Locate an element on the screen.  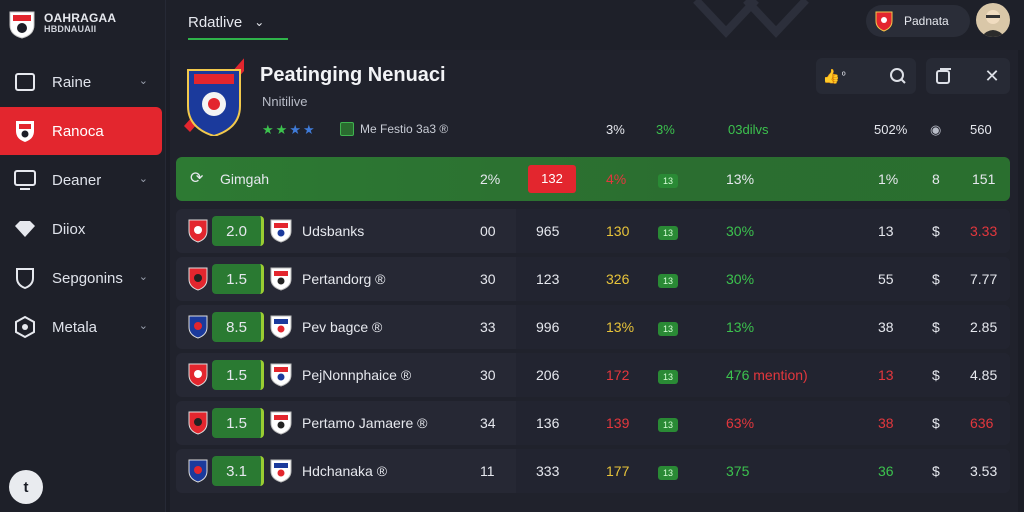
team-meta-text: Me Festio 3a3 ® is located at coordinates (404, 129).